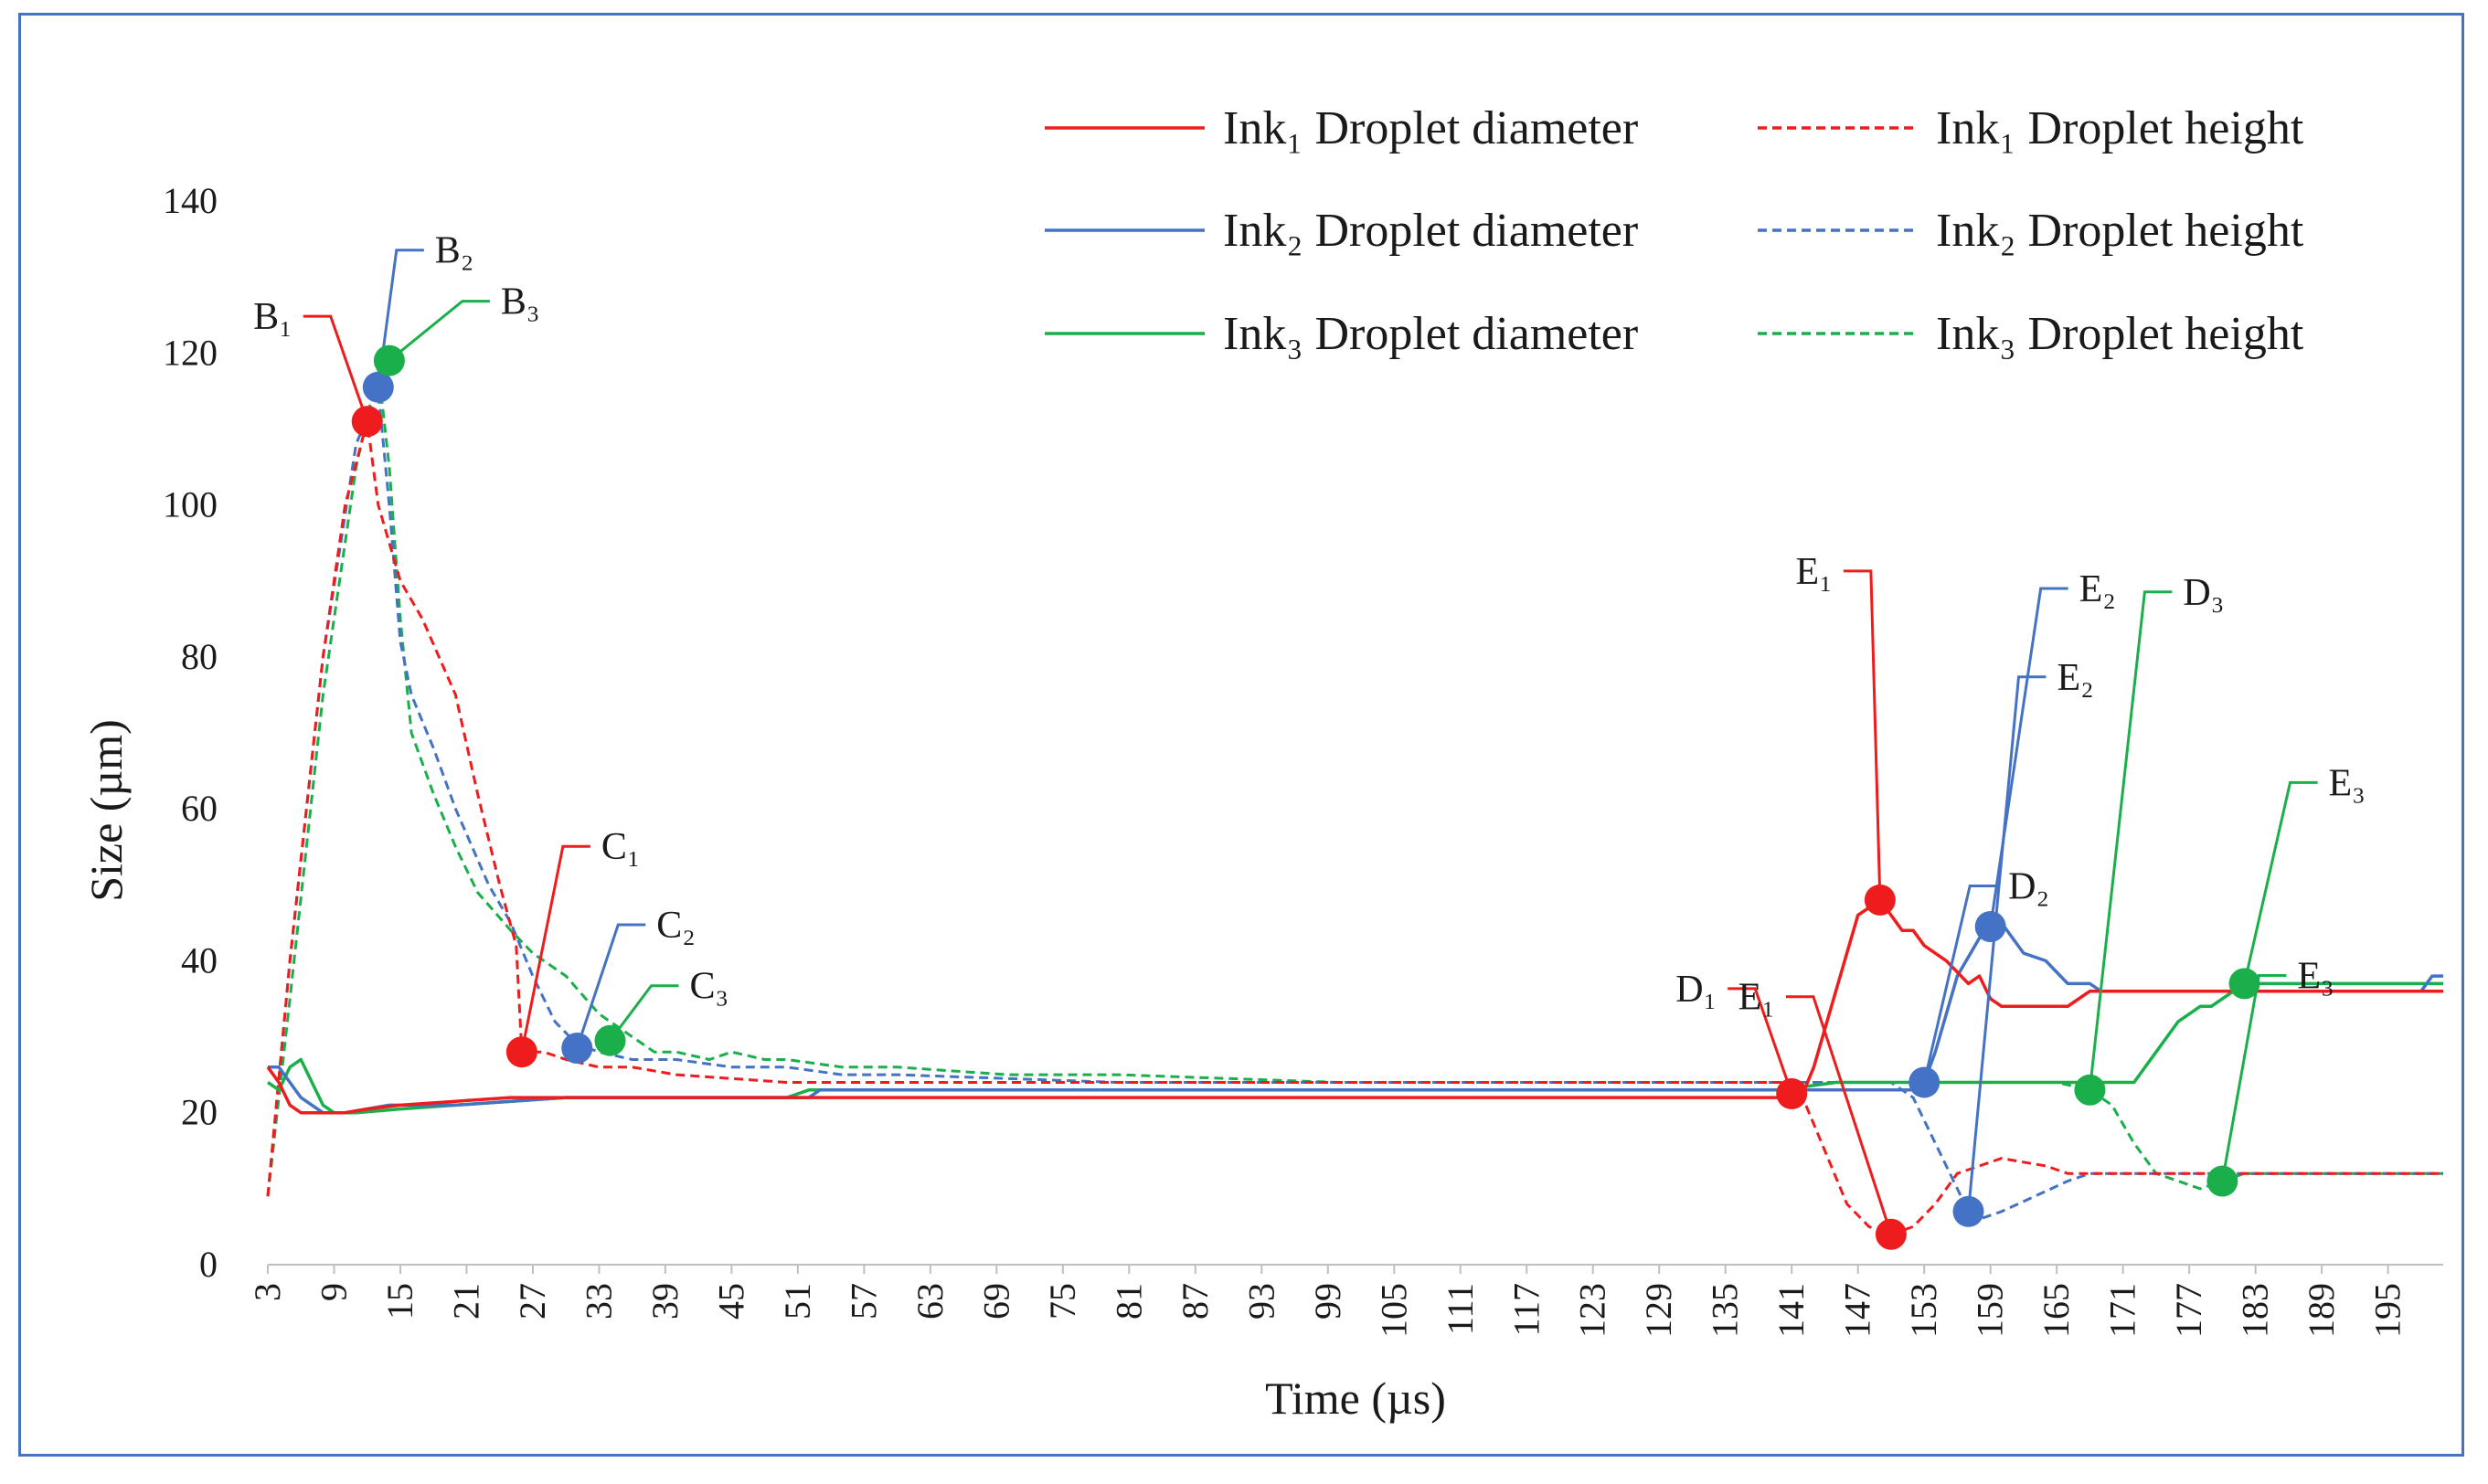  What do you see at coordinates (399, 1301) in the screenshot?
I see `x-tick-label: 15` at bounding box center [399, 1301].